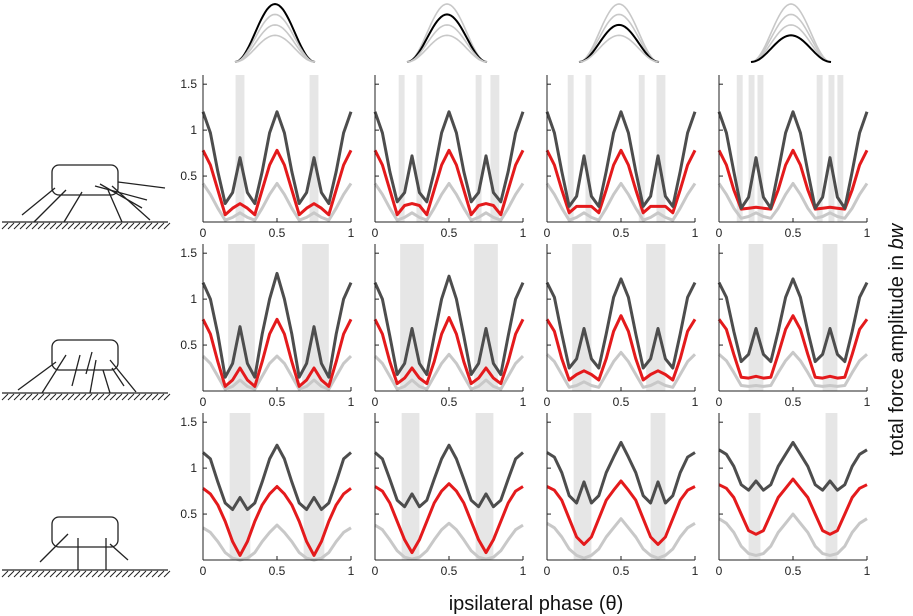 The height and width of the screenshot is (616, 913). Describe the element at coordinates (85, 532) in the screenshot. I see `body-outline` at that location.